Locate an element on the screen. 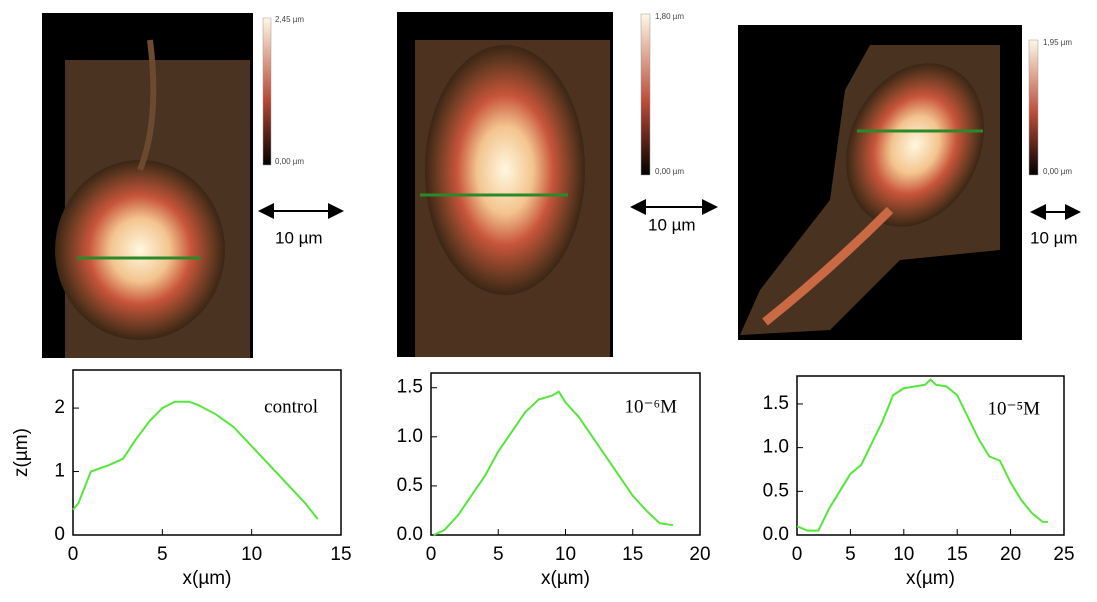 The height and width of the screenshot is (602, 1097). annotation: control is located at coordinates (291, 406).